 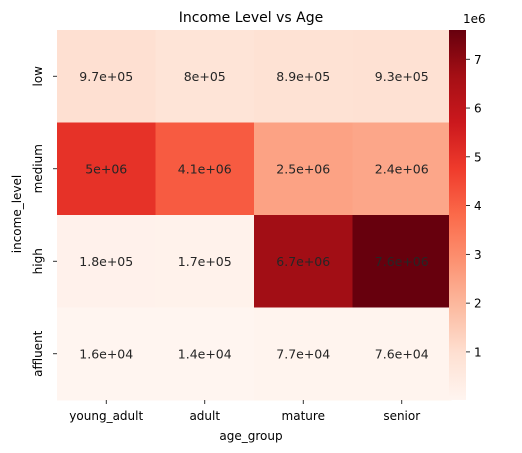 What do you see at coordinates (478, 255) in the screenshot?
I see `colorbar-tick-label: 3` at bounding box center [478, 255].